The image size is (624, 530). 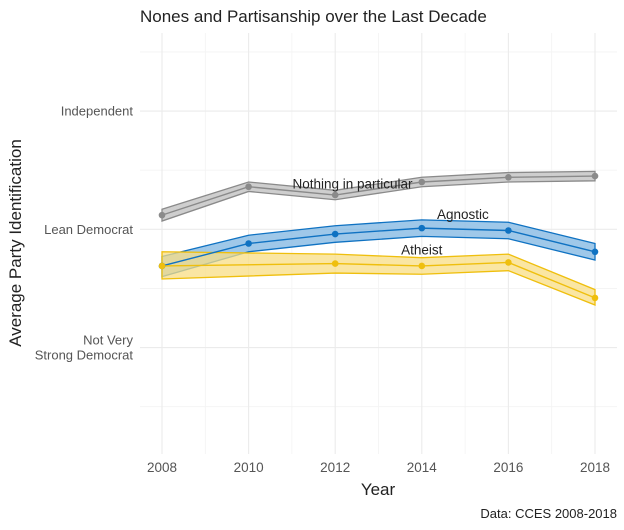 I want to click on y-tick-label: Independent, so click(x=97, y=111).